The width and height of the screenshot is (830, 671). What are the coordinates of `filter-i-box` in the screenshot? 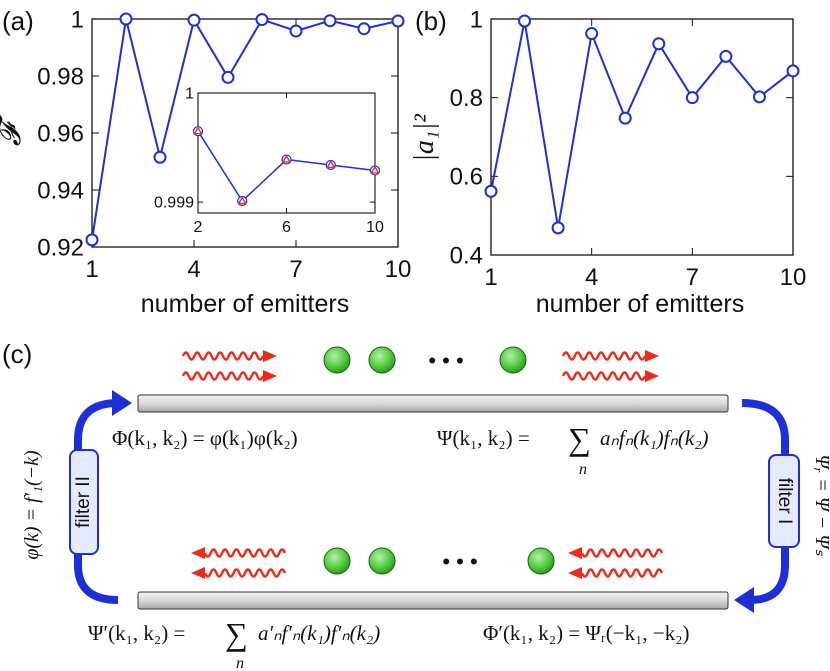 It's located at (784, 501).